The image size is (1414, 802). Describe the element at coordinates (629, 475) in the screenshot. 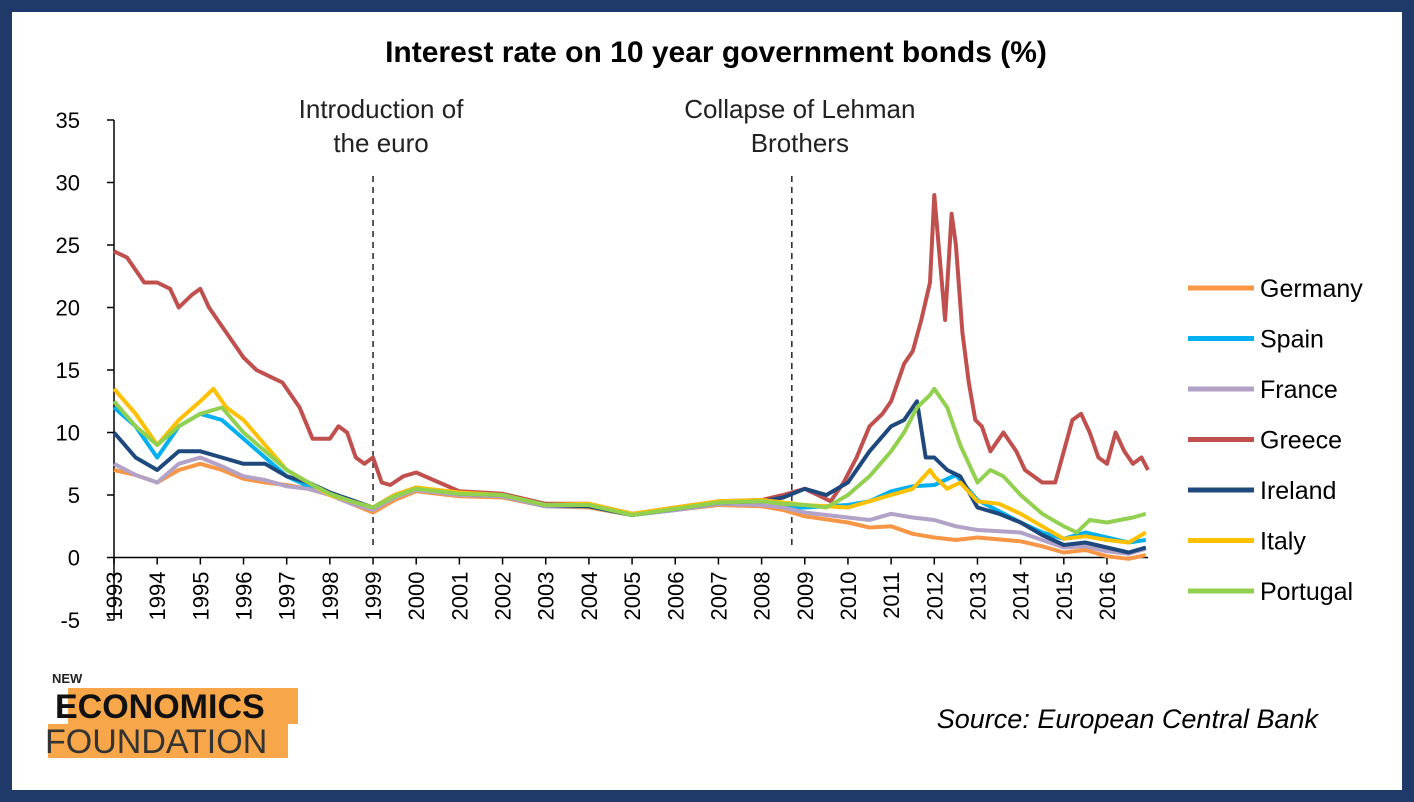

I see `series-line-spain` at that location.